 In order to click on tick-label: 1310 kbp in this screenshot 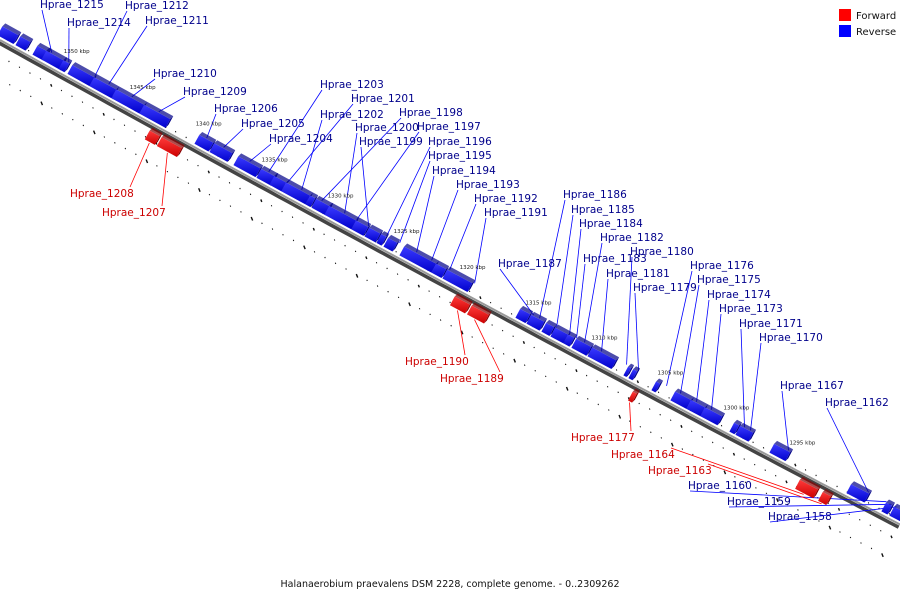, I will do `click(605, 339)`.